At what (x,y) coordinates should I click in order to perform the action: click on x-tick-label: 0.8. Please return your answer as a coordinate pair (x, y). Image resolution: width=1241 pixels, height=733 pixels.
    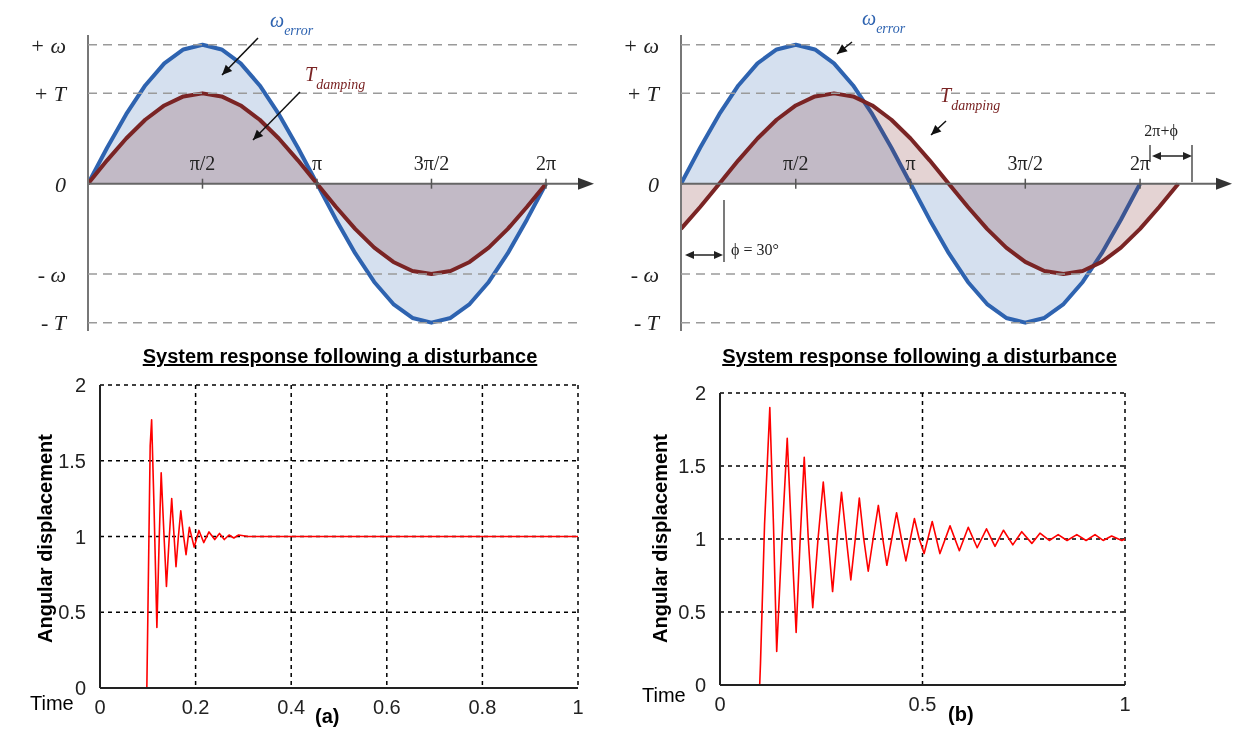
    Looking at the image, I should click on (482, 707).